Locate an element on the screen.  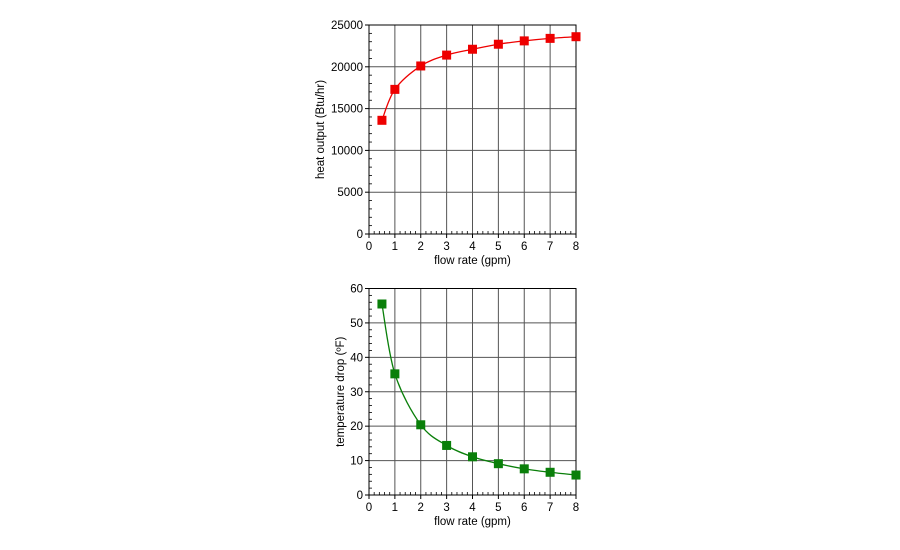
y-tick-label: 20000 is located at coordinates (347, 68).